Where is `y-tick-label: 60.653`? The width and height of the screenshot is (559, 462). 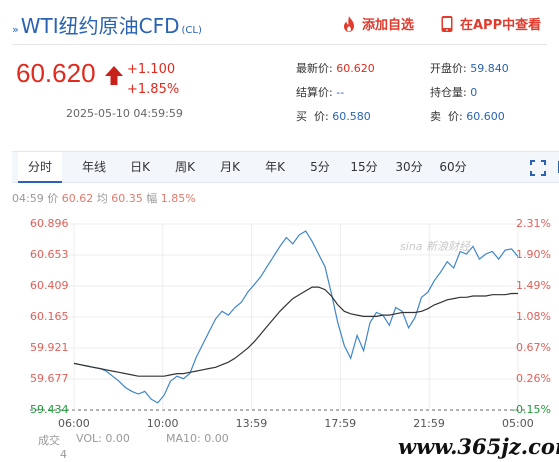 y-tick-label: 60.653 is located at coordinates (49, 254).